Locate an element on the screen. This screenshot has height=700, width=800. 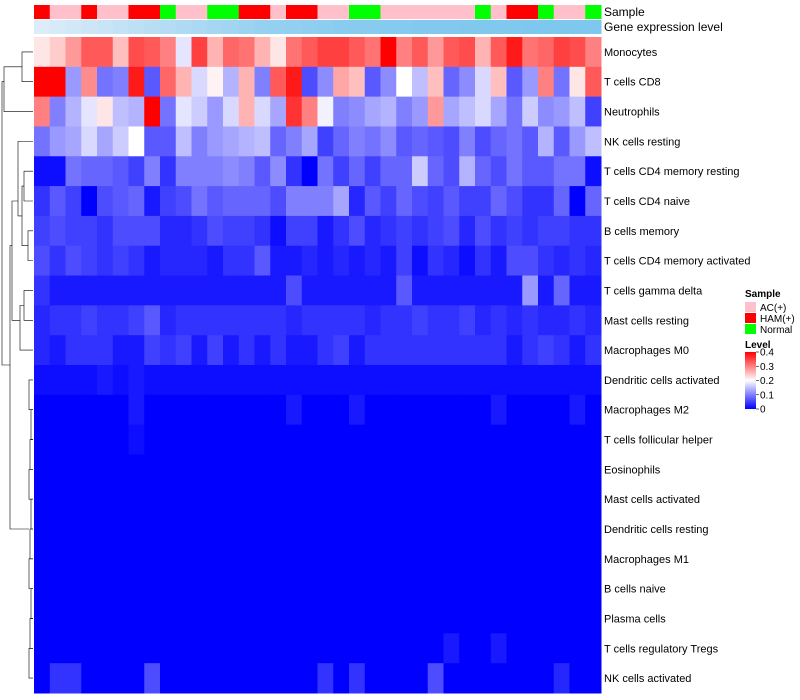
sample-annotation-cell is located at coordinates (262, 12).